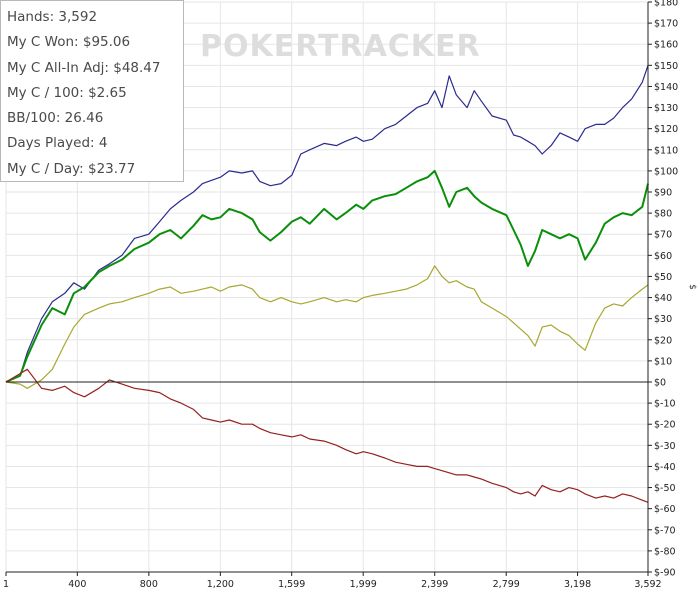 The image size is (700, 592). What do you see at coordinates (363, 584) in the screenshot?
I see `x-tick-label: 1,999` at bounding box center [363, 584].